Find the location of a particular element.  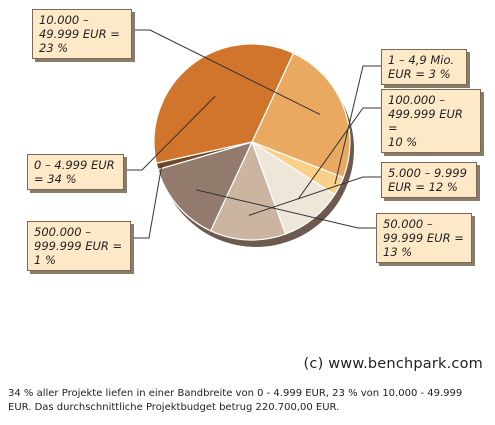

slice-label-5000-9999: 5.000 – 9.999 EUR = 12 % is located at coordinates (429, 180).